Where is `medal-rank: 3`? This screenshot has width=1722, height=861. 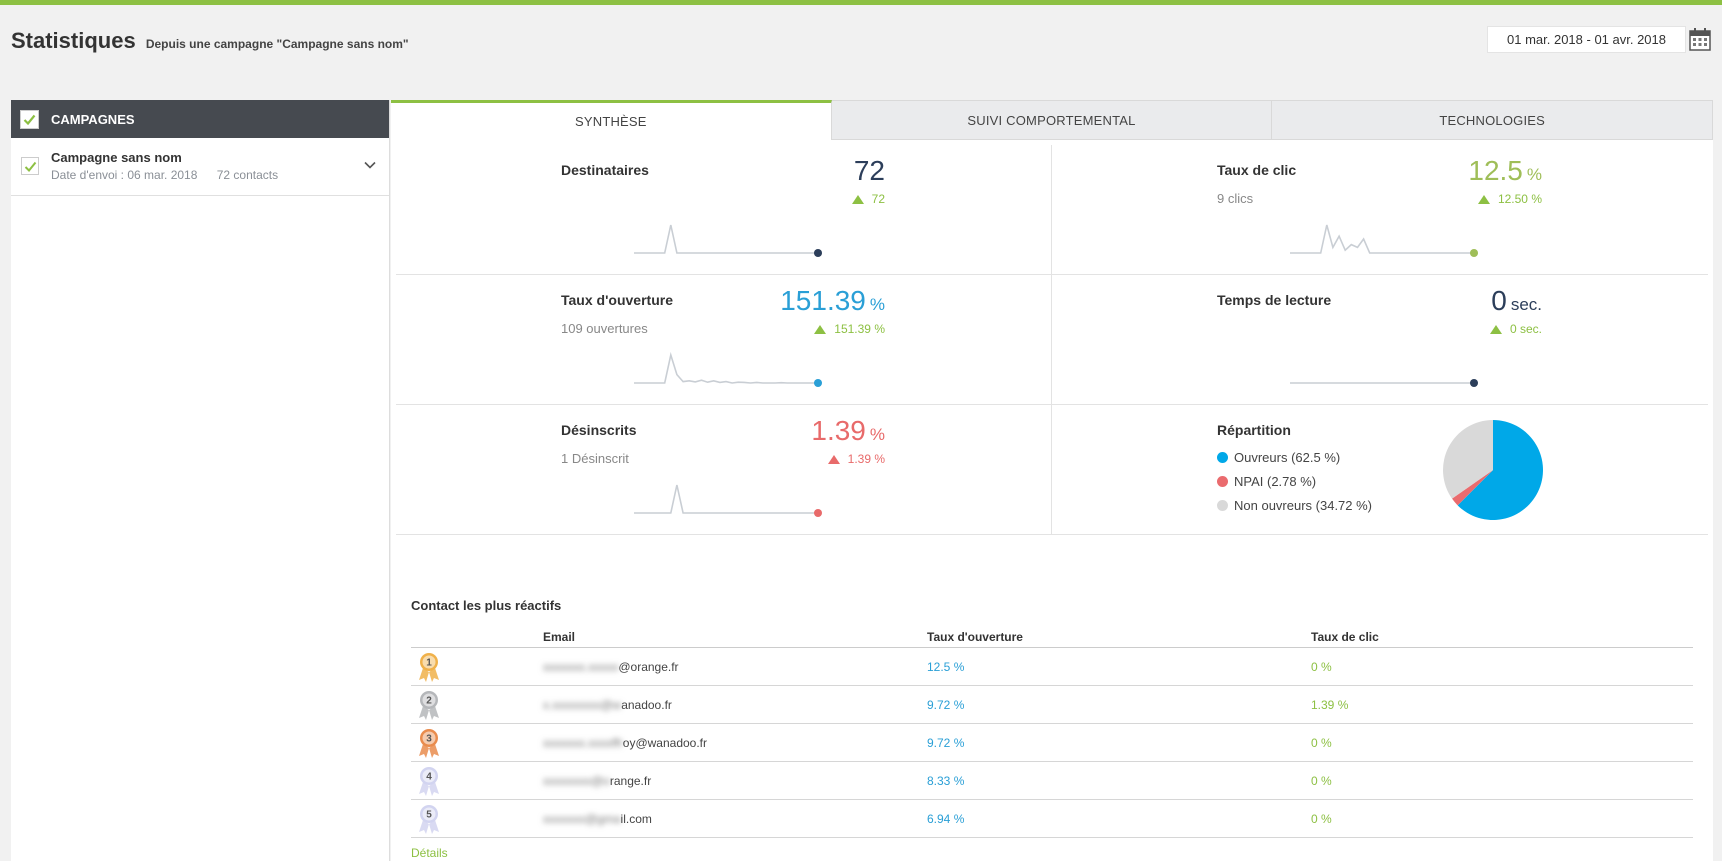 medal-rank: 3 is located at coordinates (429, 739).